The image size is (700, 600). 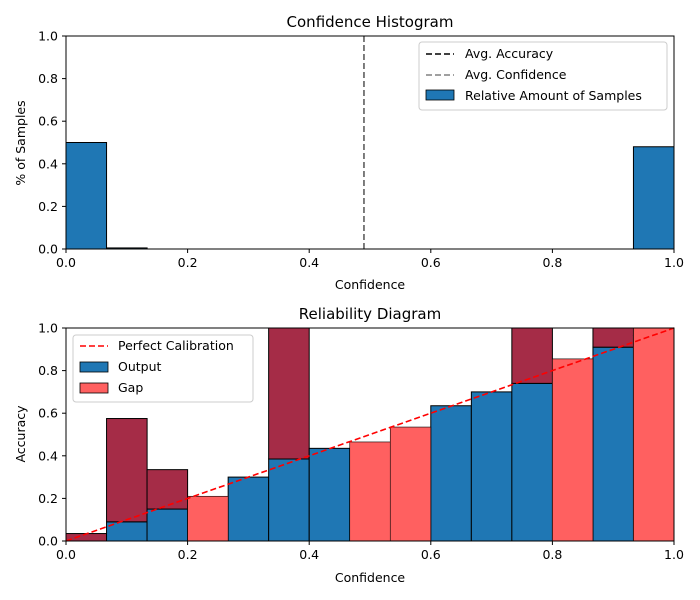 What do you see at coordinates (370, 284) in the screenshot?
I see `hist-xlabel: Confidence` at bounding box center [370, 284].